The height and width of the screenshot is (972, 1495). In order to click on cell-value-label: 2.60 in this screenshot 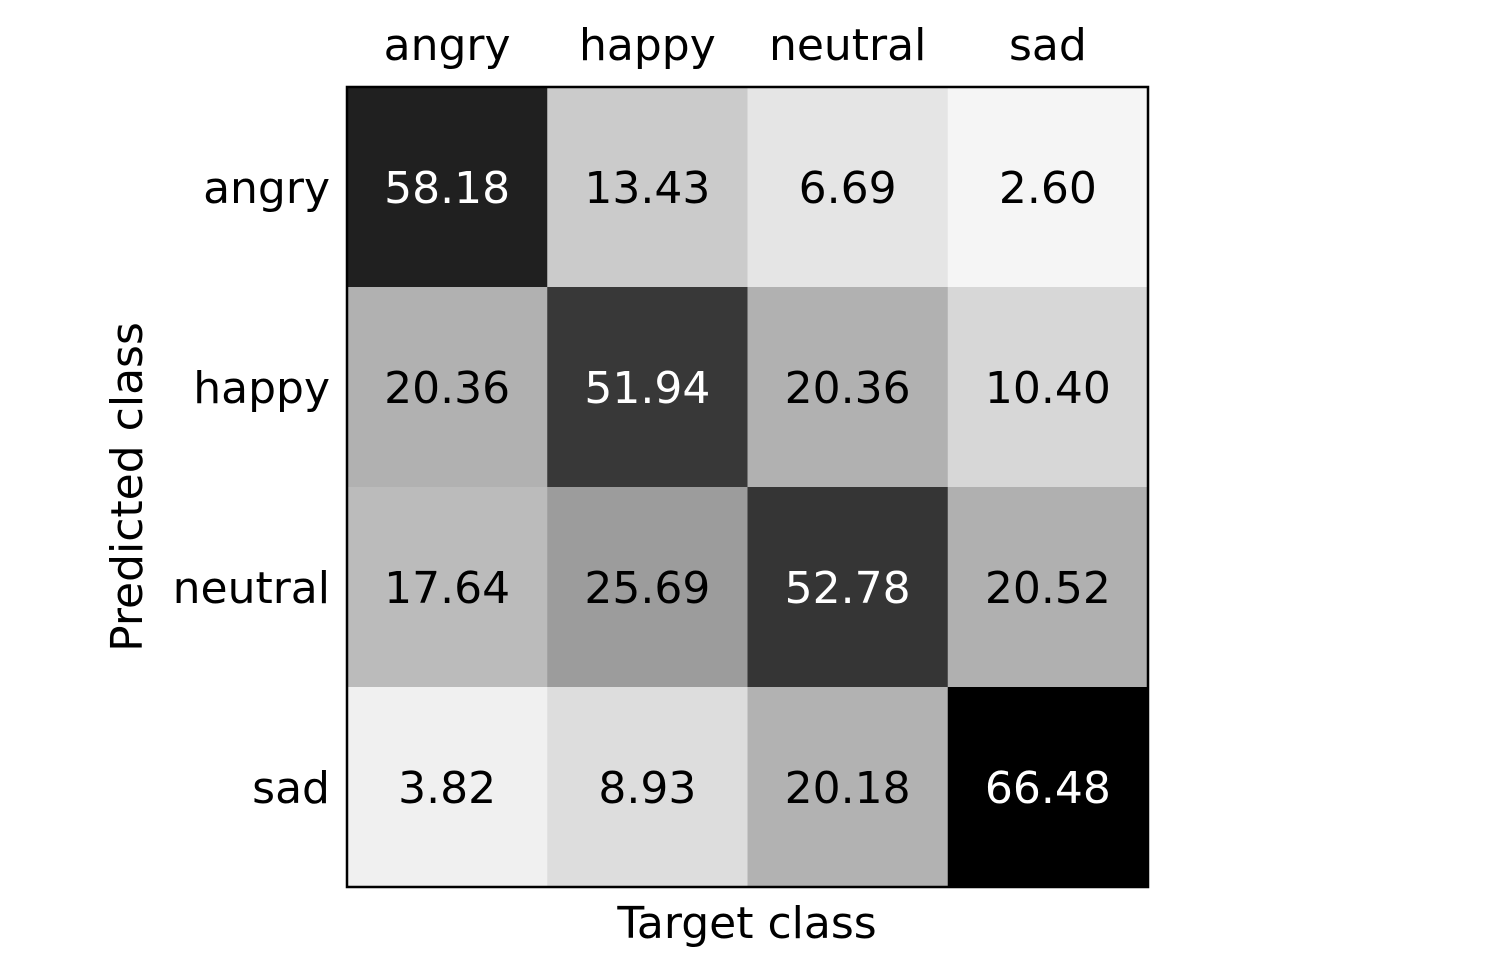, I will do `click(1048, 188)`.